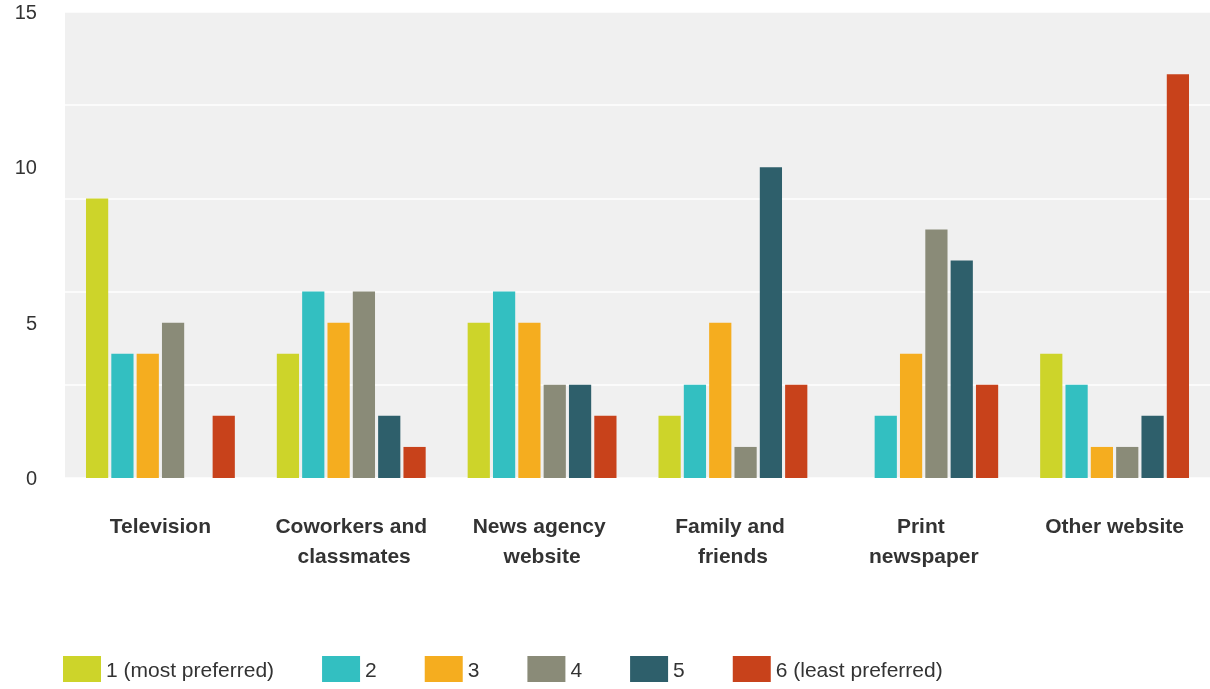 The height and width of the screenshot is (689, 1210). What do you see at coordinates (25, 167) in the screenshot?
I see `y-tick-label: 10` at bounding box center [25, 167].